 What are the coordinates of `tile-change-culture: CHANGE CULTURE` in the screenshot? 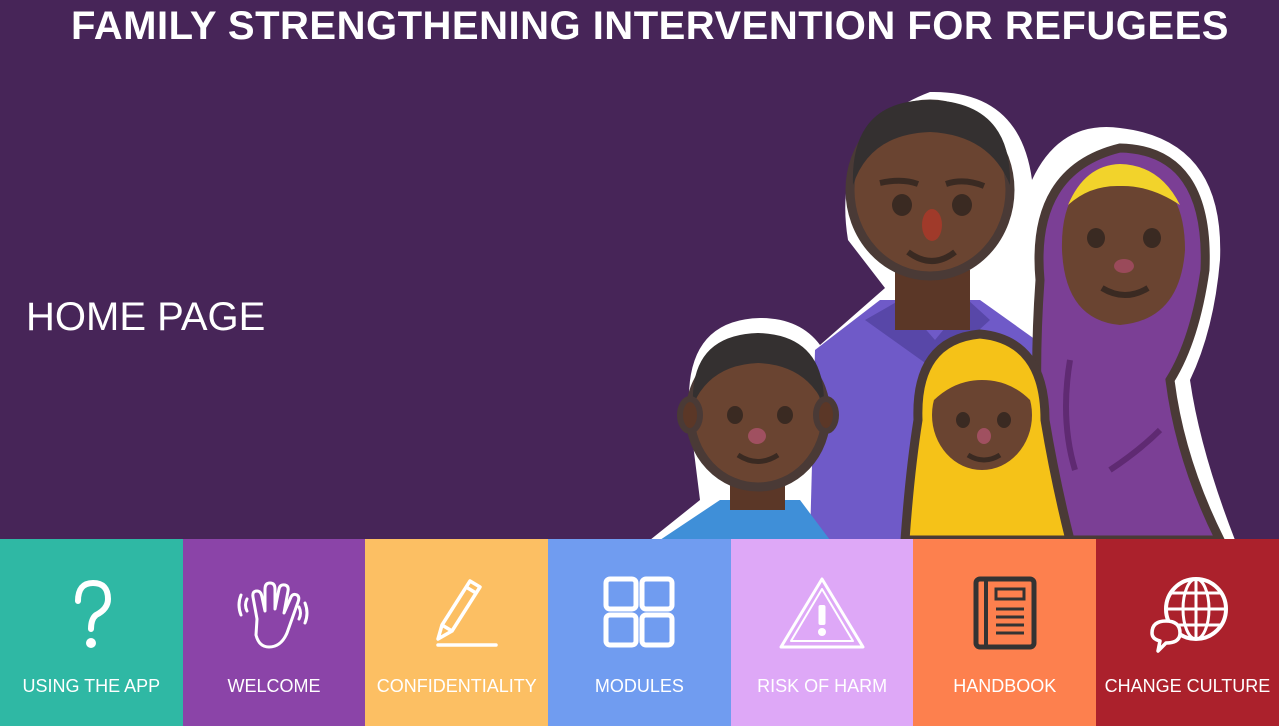 It's located at (1187, 632).